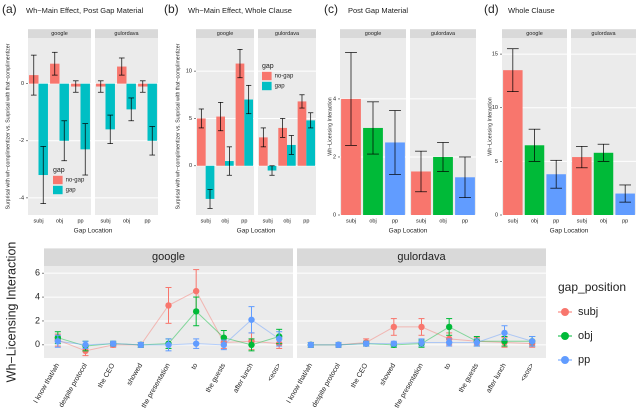 The height and width of the screenshot is (420, 640). Describe the element at coordinates (495, 55) in the screenshot. I see `y-tick-label: 15` at that location.